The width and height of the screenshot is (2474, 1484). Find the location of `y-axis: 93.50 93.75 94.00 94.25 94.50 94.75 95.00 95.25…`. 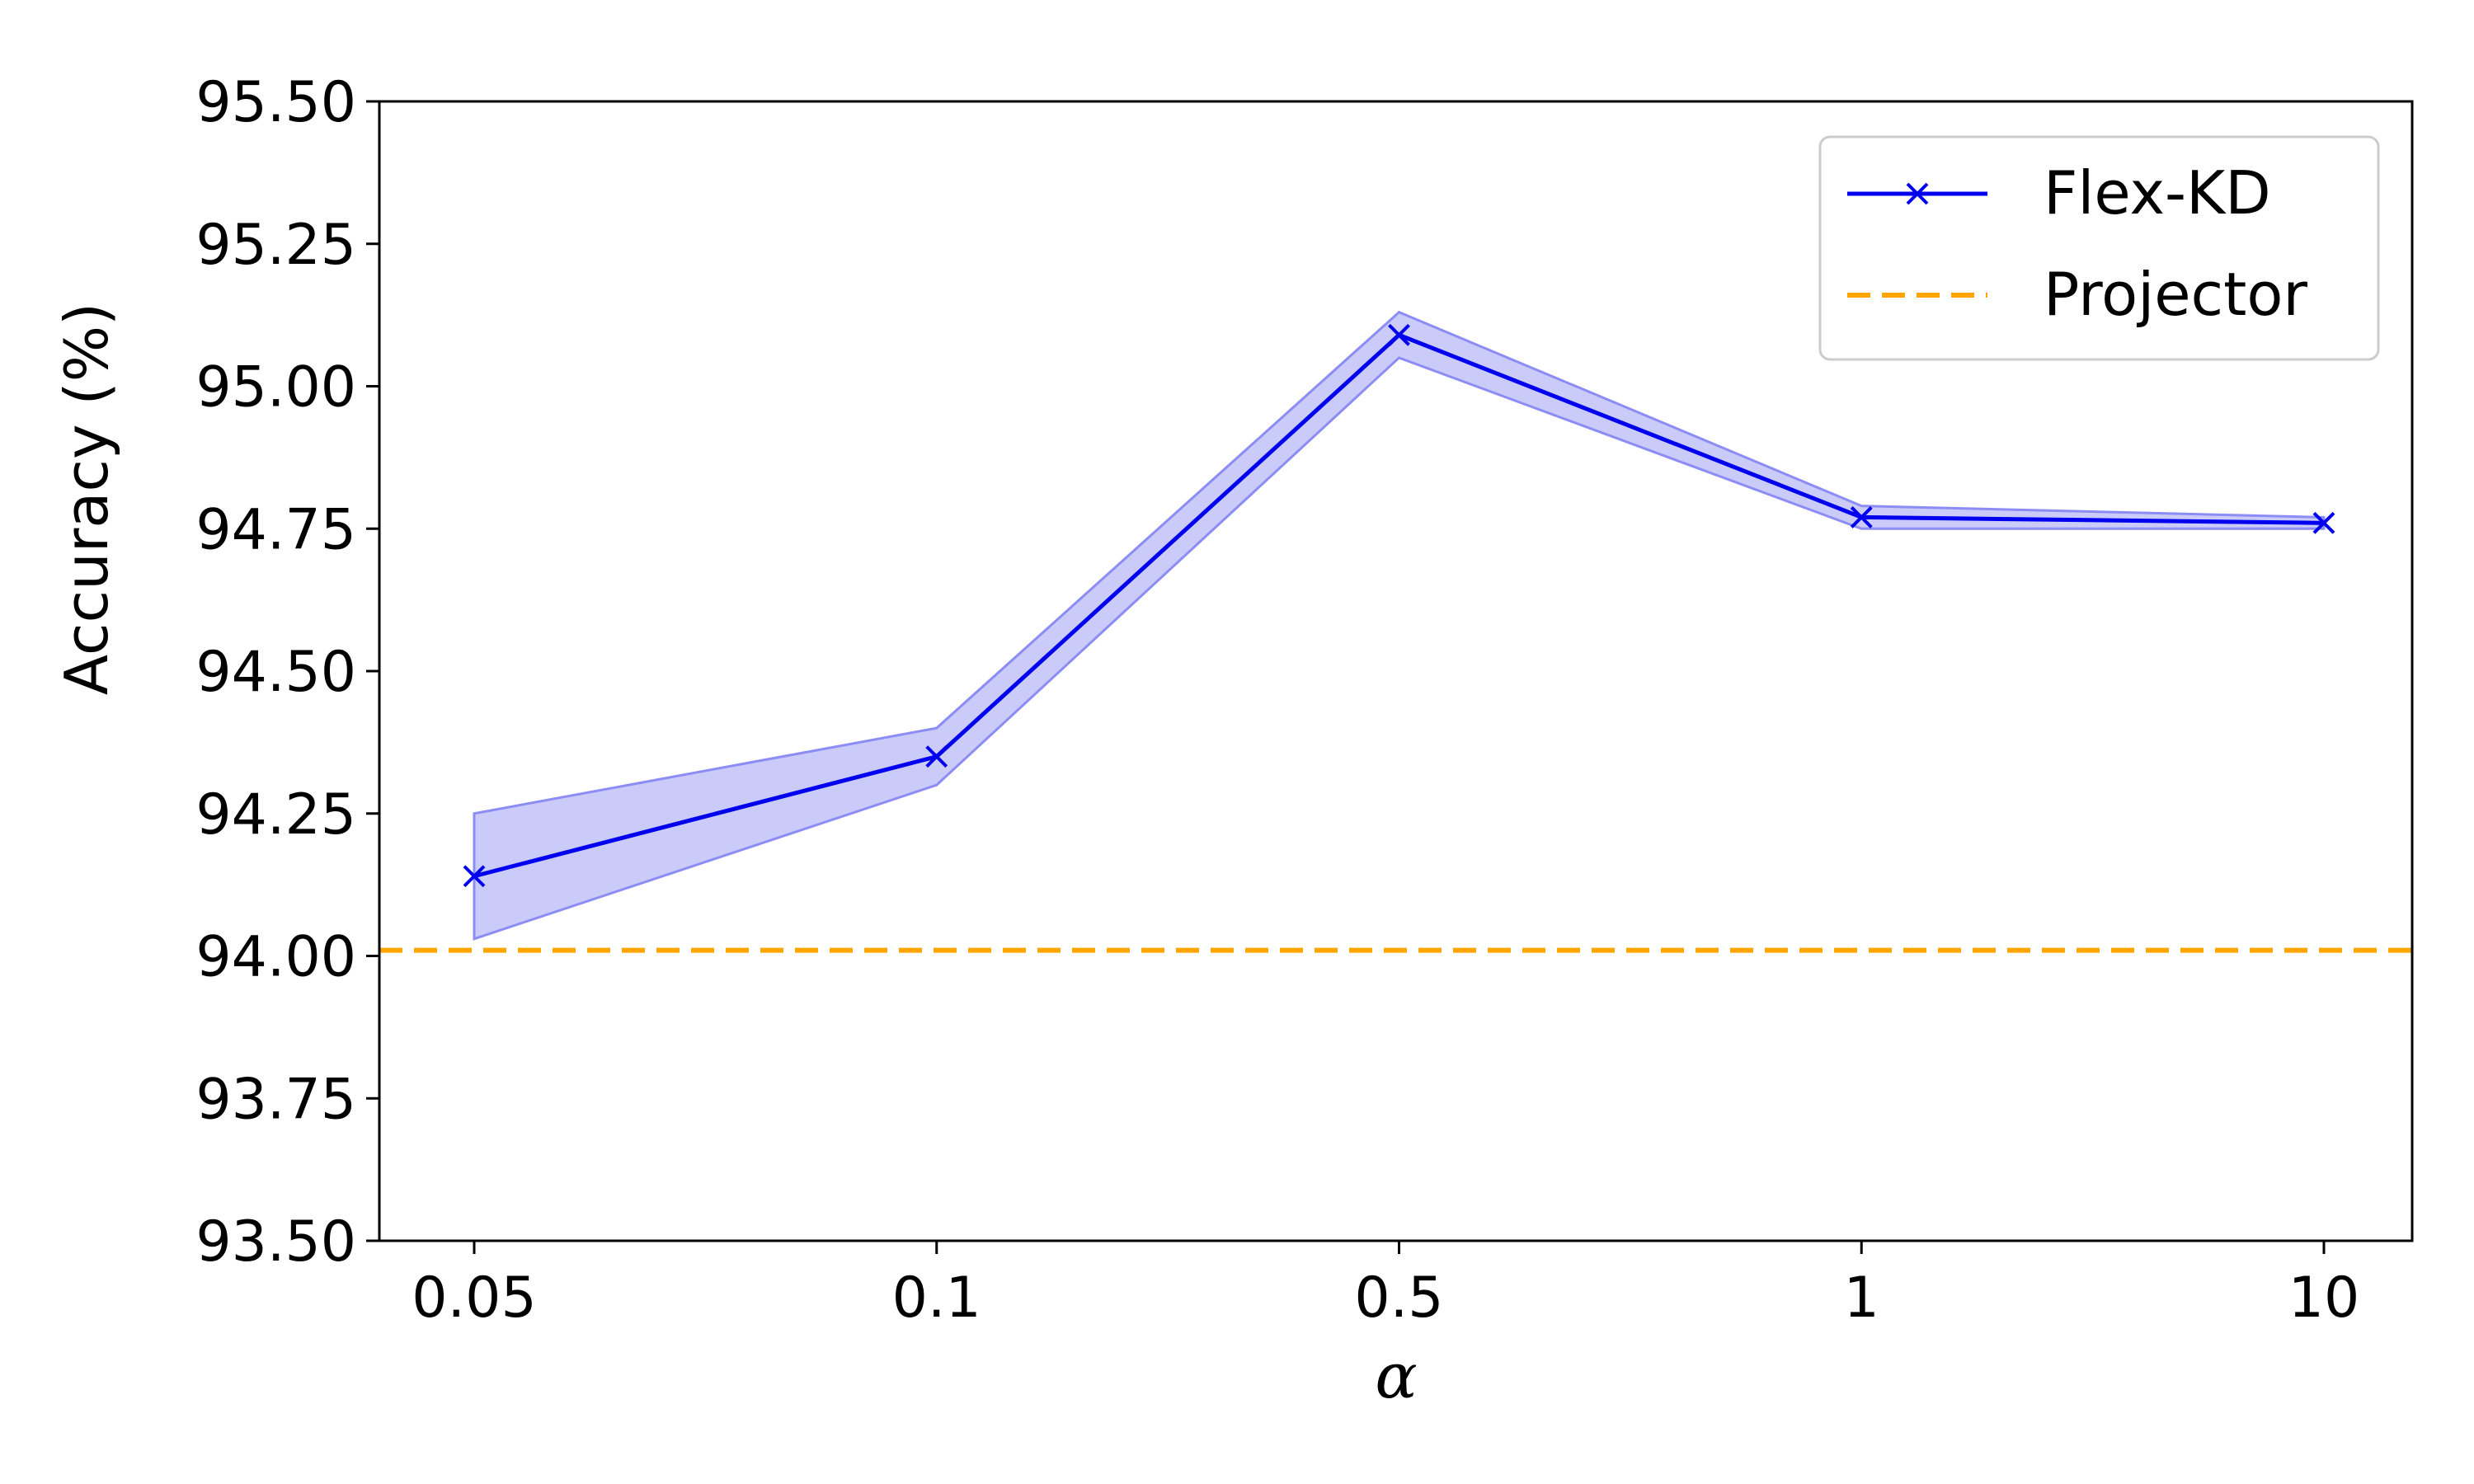

y-axis: 93.50 93.75 94.00 94.25 94.50 94.75 95.00 95.25… is located at coordinates (287, 672).